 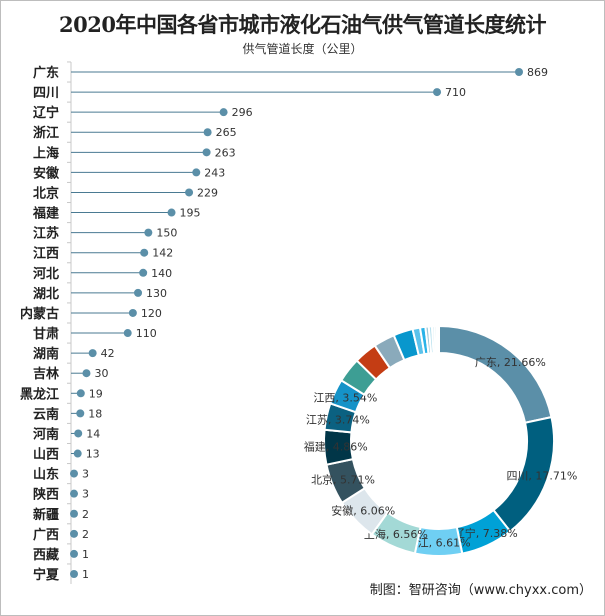 I want to click on value-label: 30, so click(x=101, y=373).